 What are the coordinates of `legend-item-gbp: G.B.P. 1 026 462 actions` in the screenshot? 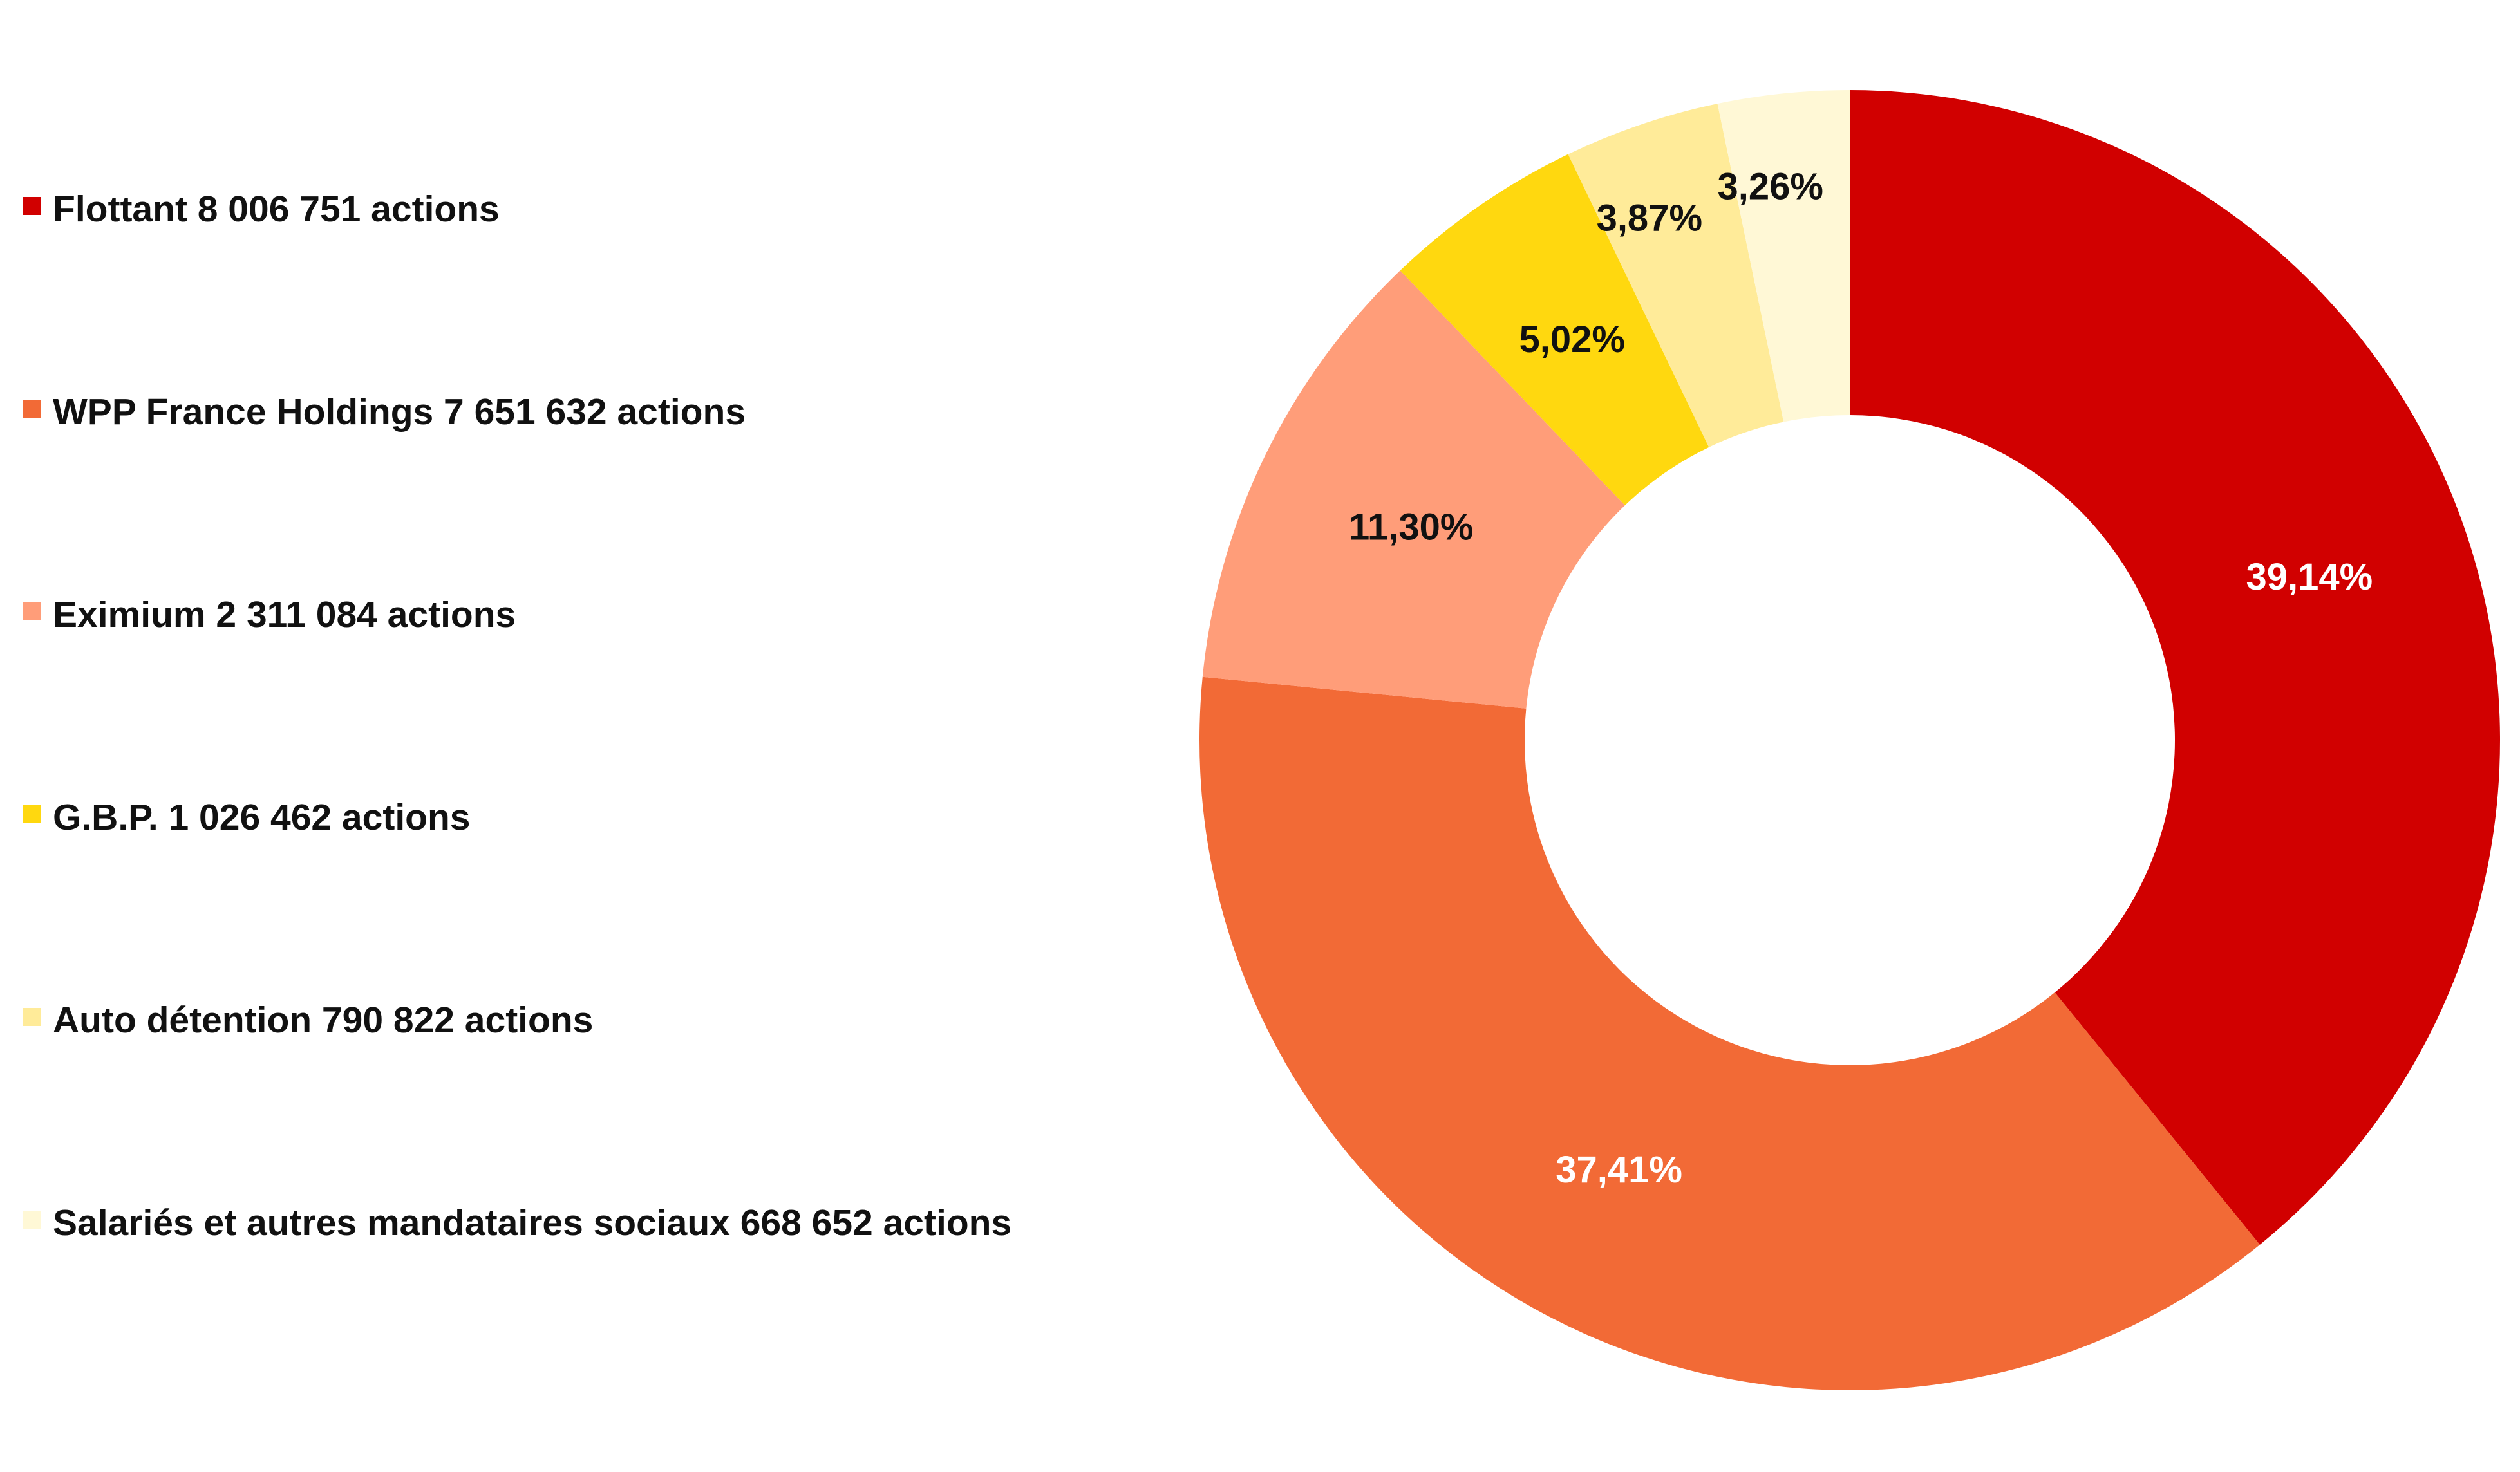 It's located at (247, 817).